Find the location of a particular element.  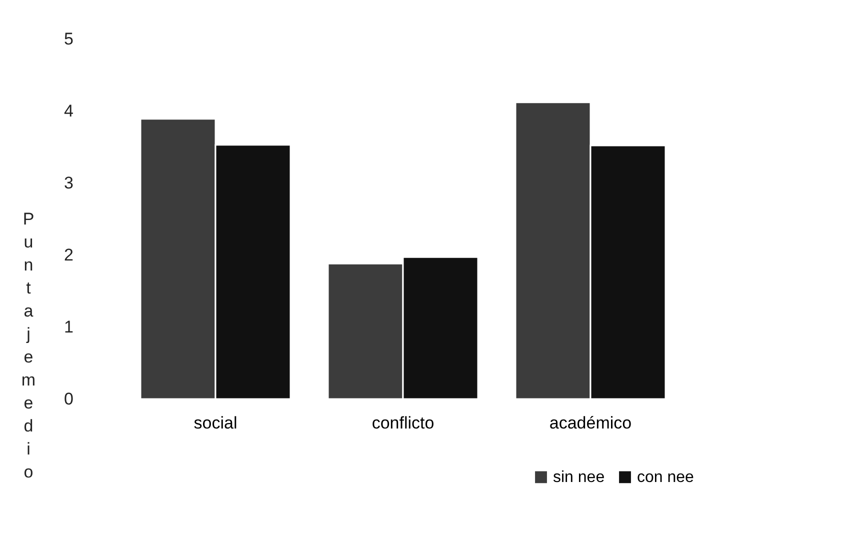

x-tick-label: social is located at coordinates (216, 423).